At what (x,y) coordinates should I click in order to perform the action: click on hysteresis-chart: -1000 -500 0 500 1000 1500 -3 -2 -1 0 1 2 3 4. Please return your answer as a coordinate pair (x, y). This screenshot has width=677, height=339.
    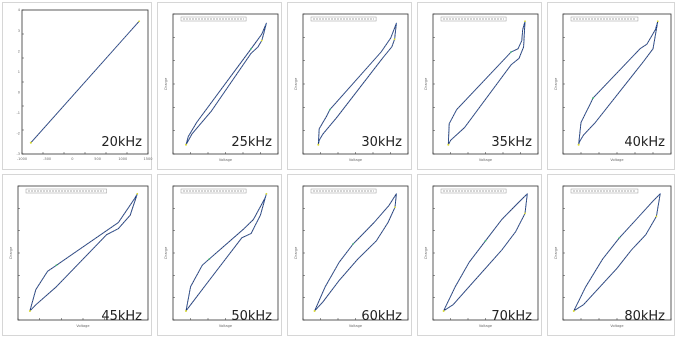
    Looking at the image, I should click on (77, 86).